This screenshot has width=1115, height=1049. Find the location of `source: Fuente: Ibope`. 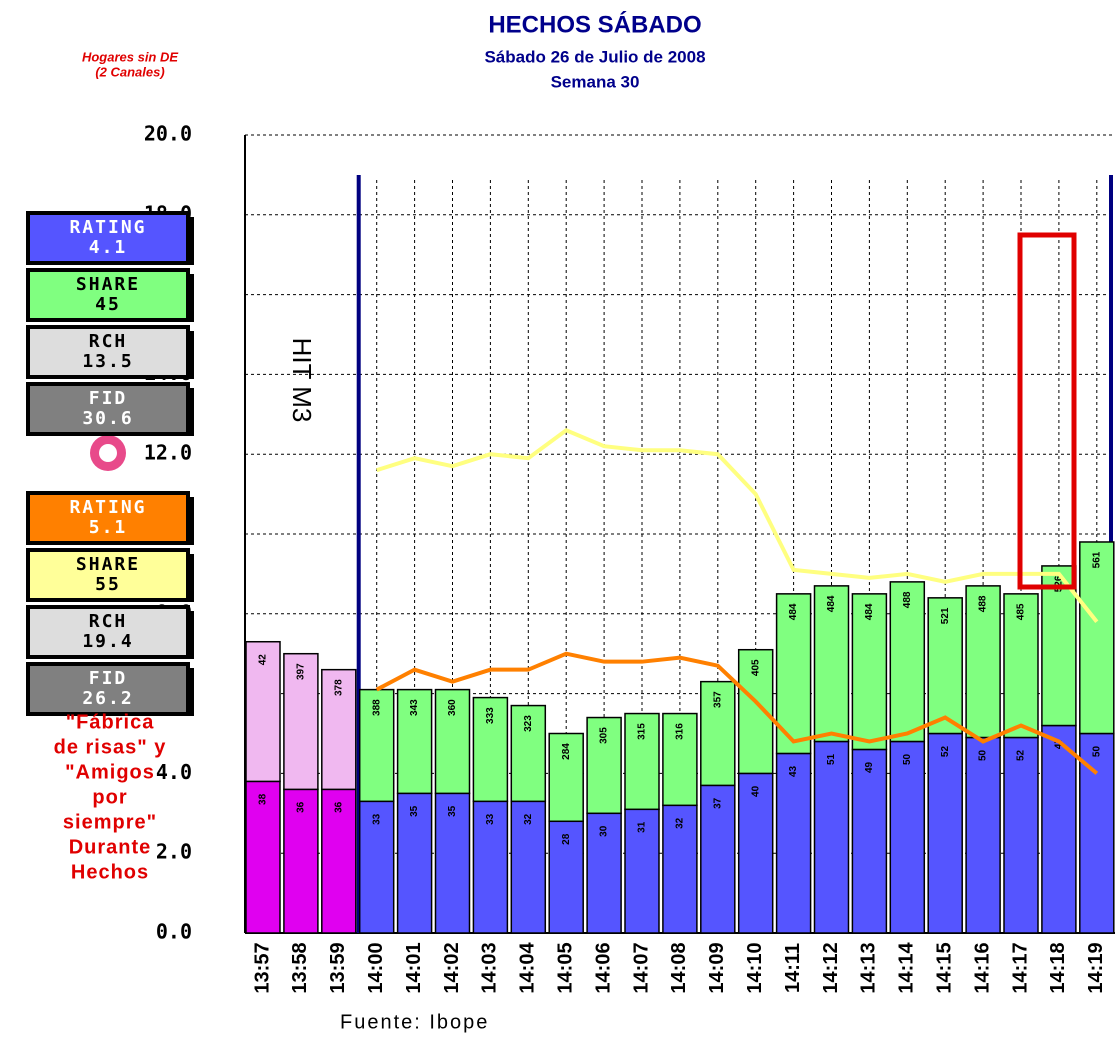

source: Fuente: Ibope is located at coordinates (414, 1022).